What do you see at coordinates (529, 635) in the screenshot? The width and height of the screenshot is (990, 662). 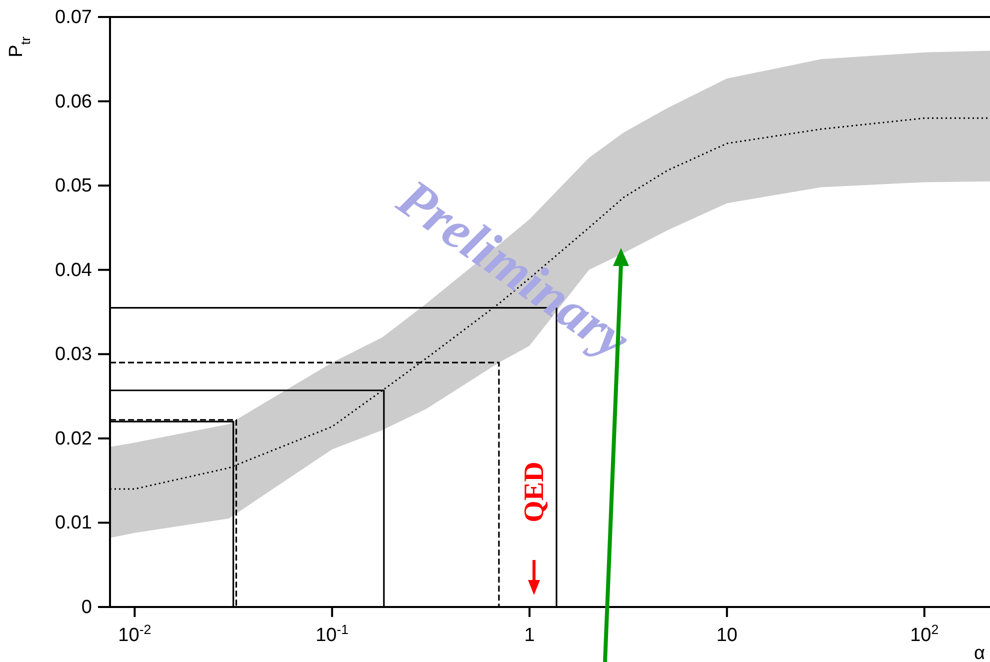 I see `x-tick-label: 1` at bounding box center [529, 635].